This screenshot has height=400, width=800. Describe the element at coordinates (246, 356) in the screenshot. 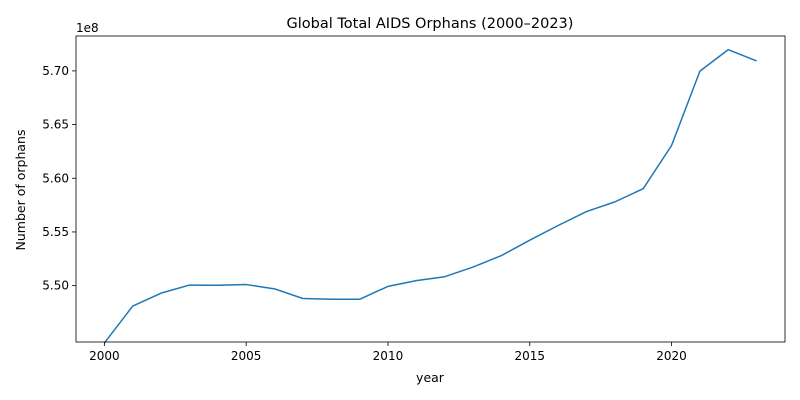

I see `x-tick-label: 2005` at that location.